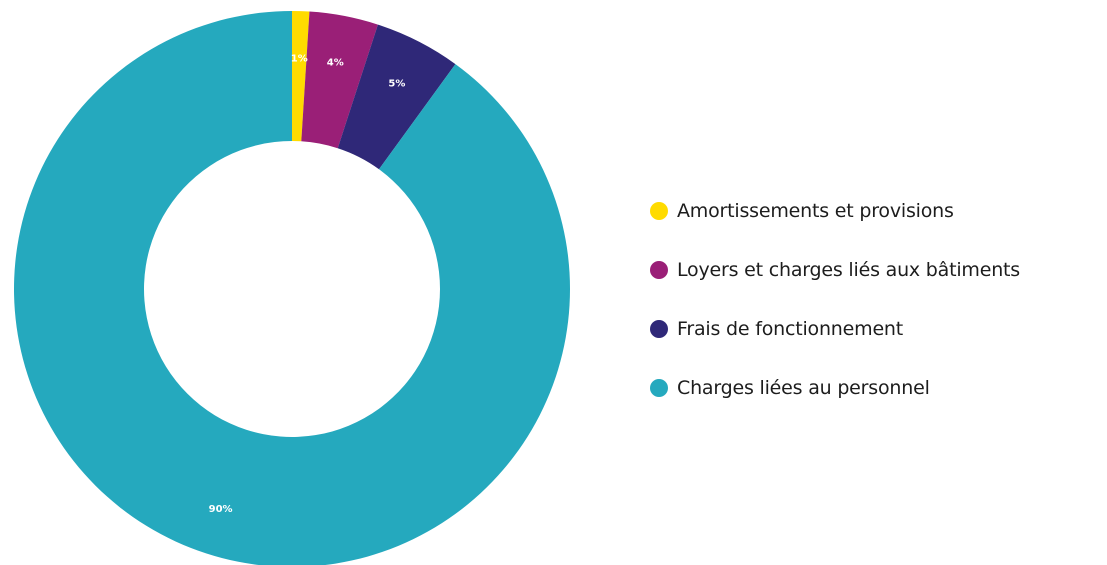 The width and height of the screenshot is (1107, 565). What do you see at coordinates (790, 328) in the screenshot?
I see `legend-label-frais: Frais de fonctionnement` at bounding box center [790, 328].